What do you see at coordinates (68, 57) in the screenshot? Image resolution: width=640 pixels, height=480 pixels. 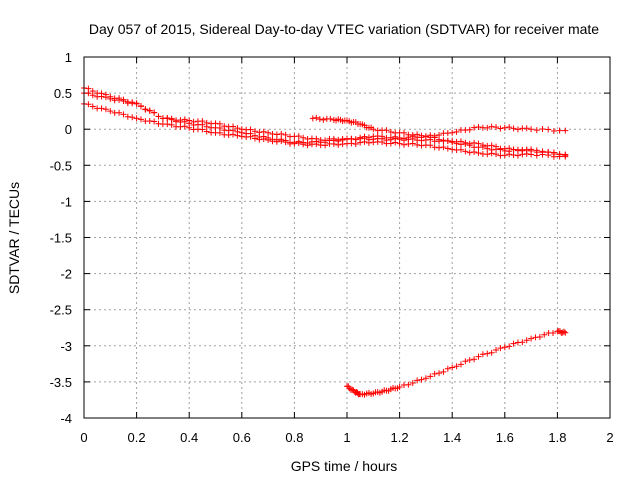 I see `y-tick-label: 1` at bounding box center [68, 57].